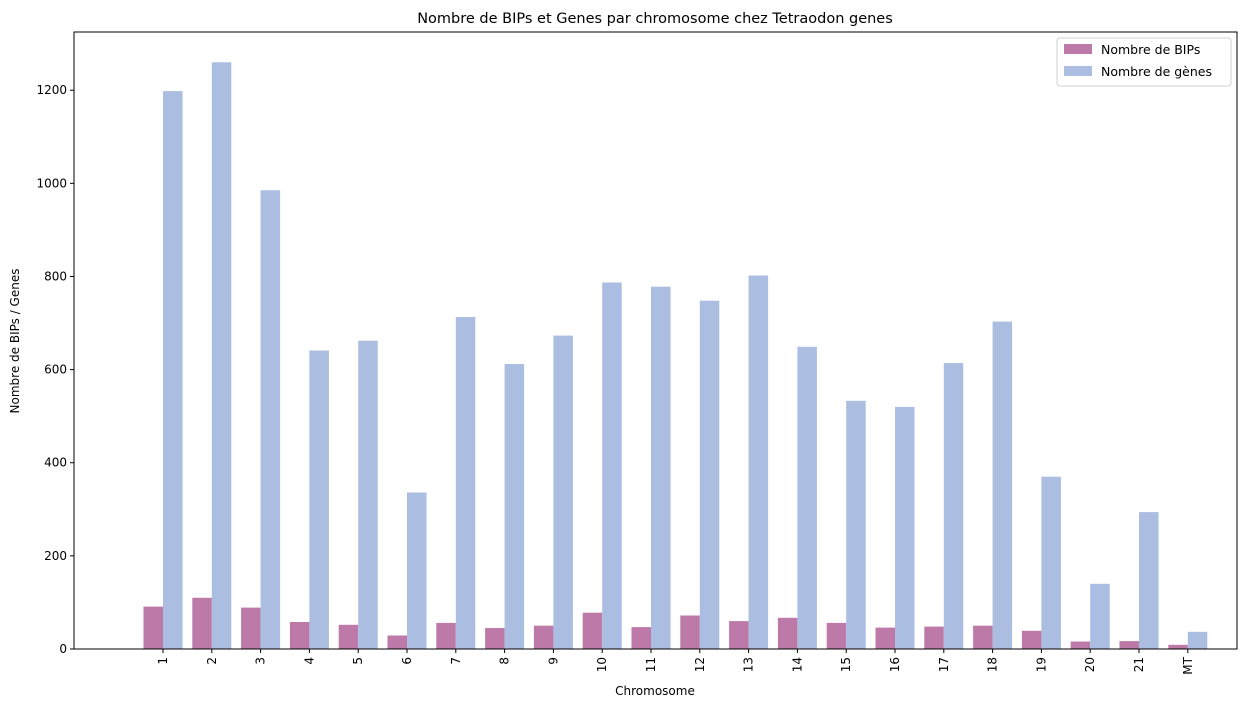  What do you see at coordinates (55, 276) in the screenshot?
I see `y-tick-label-800: 800` at bounding box center [55, 276].